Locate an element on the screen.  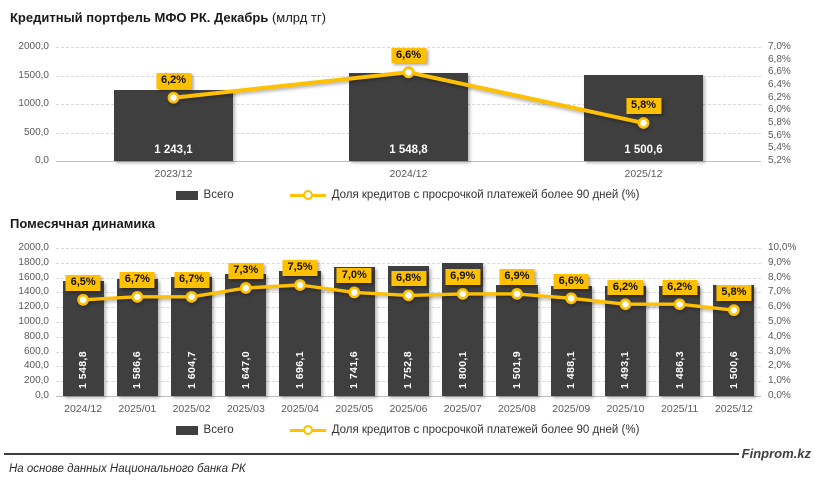
y-right-tick: 6,2% is located at coordinates (779, 97).